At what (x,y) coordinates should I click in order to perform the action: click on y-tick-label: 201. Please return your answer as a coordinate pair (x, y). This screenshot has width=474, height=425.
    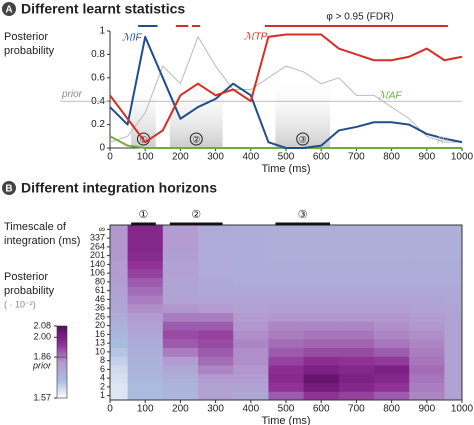
    Looking at the image, I should click on (97, 255).